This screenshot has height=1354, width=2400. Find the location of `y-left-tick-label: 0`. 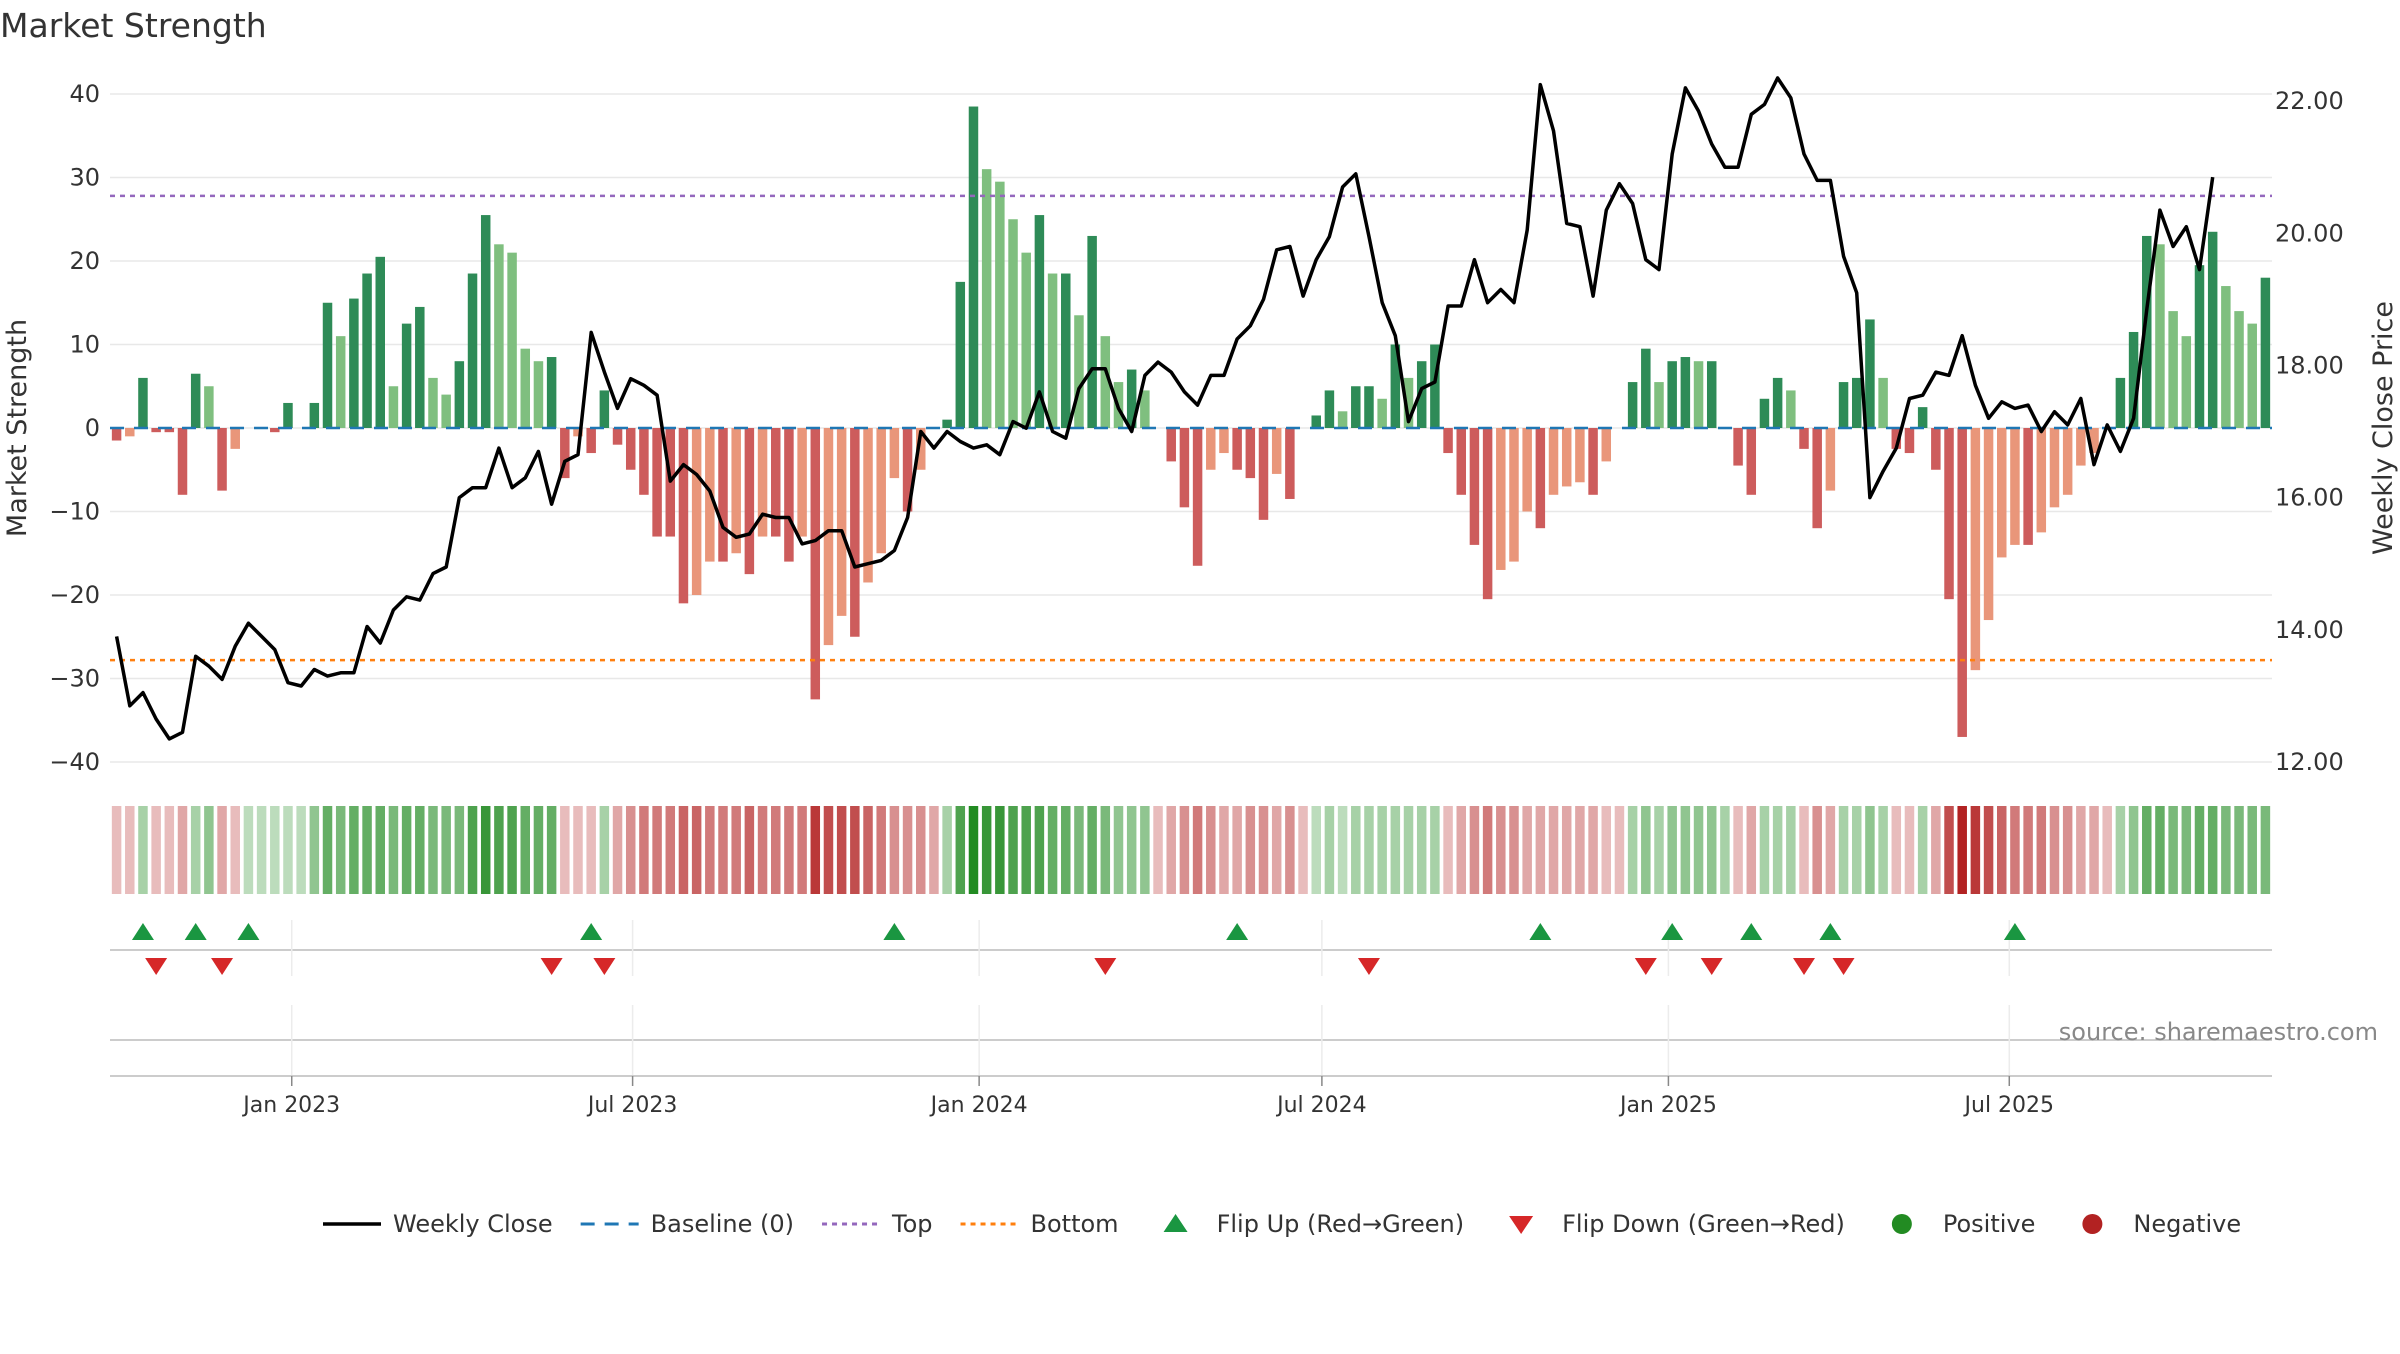

y-left-tick-label: 0 is located at coordinates (92, 428).